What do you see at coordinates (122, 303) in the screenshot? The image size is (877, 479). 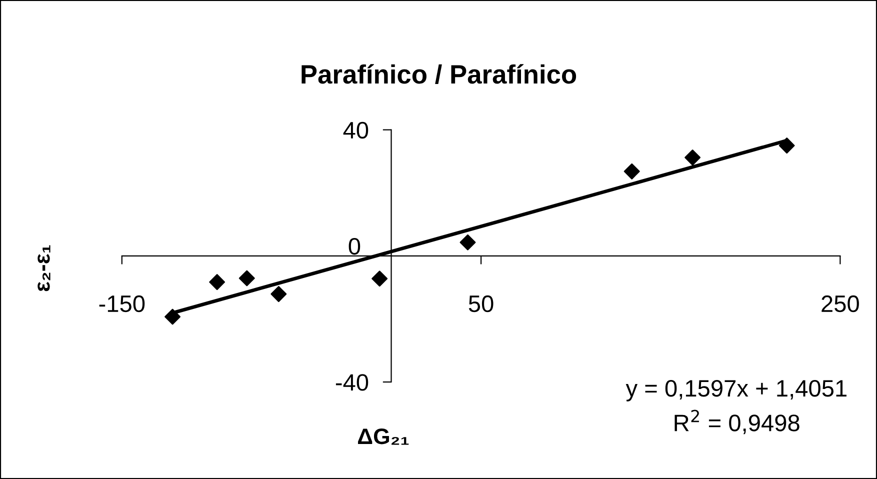 I see `x-tick-label: -150` at bounding box center [122, 303].